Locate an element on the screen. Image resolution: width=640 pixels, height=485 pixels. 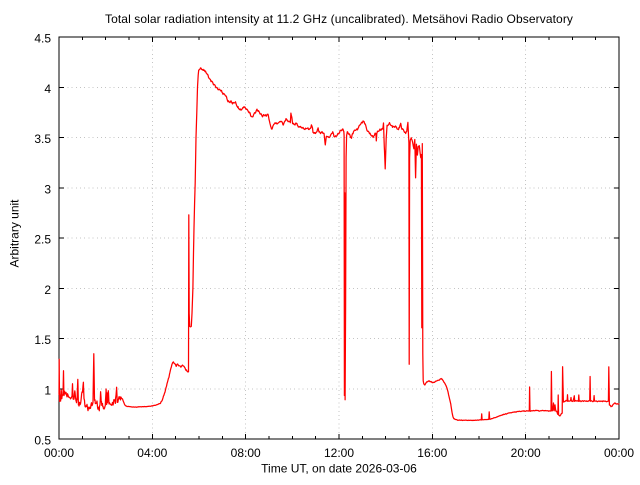
svg-text: 20:00 is located at coordinates (526, 453).